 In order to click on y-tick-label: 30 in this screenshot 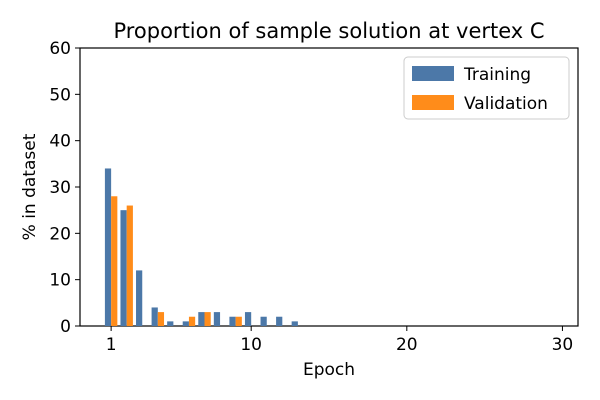, I will do `click(60, 188)`.